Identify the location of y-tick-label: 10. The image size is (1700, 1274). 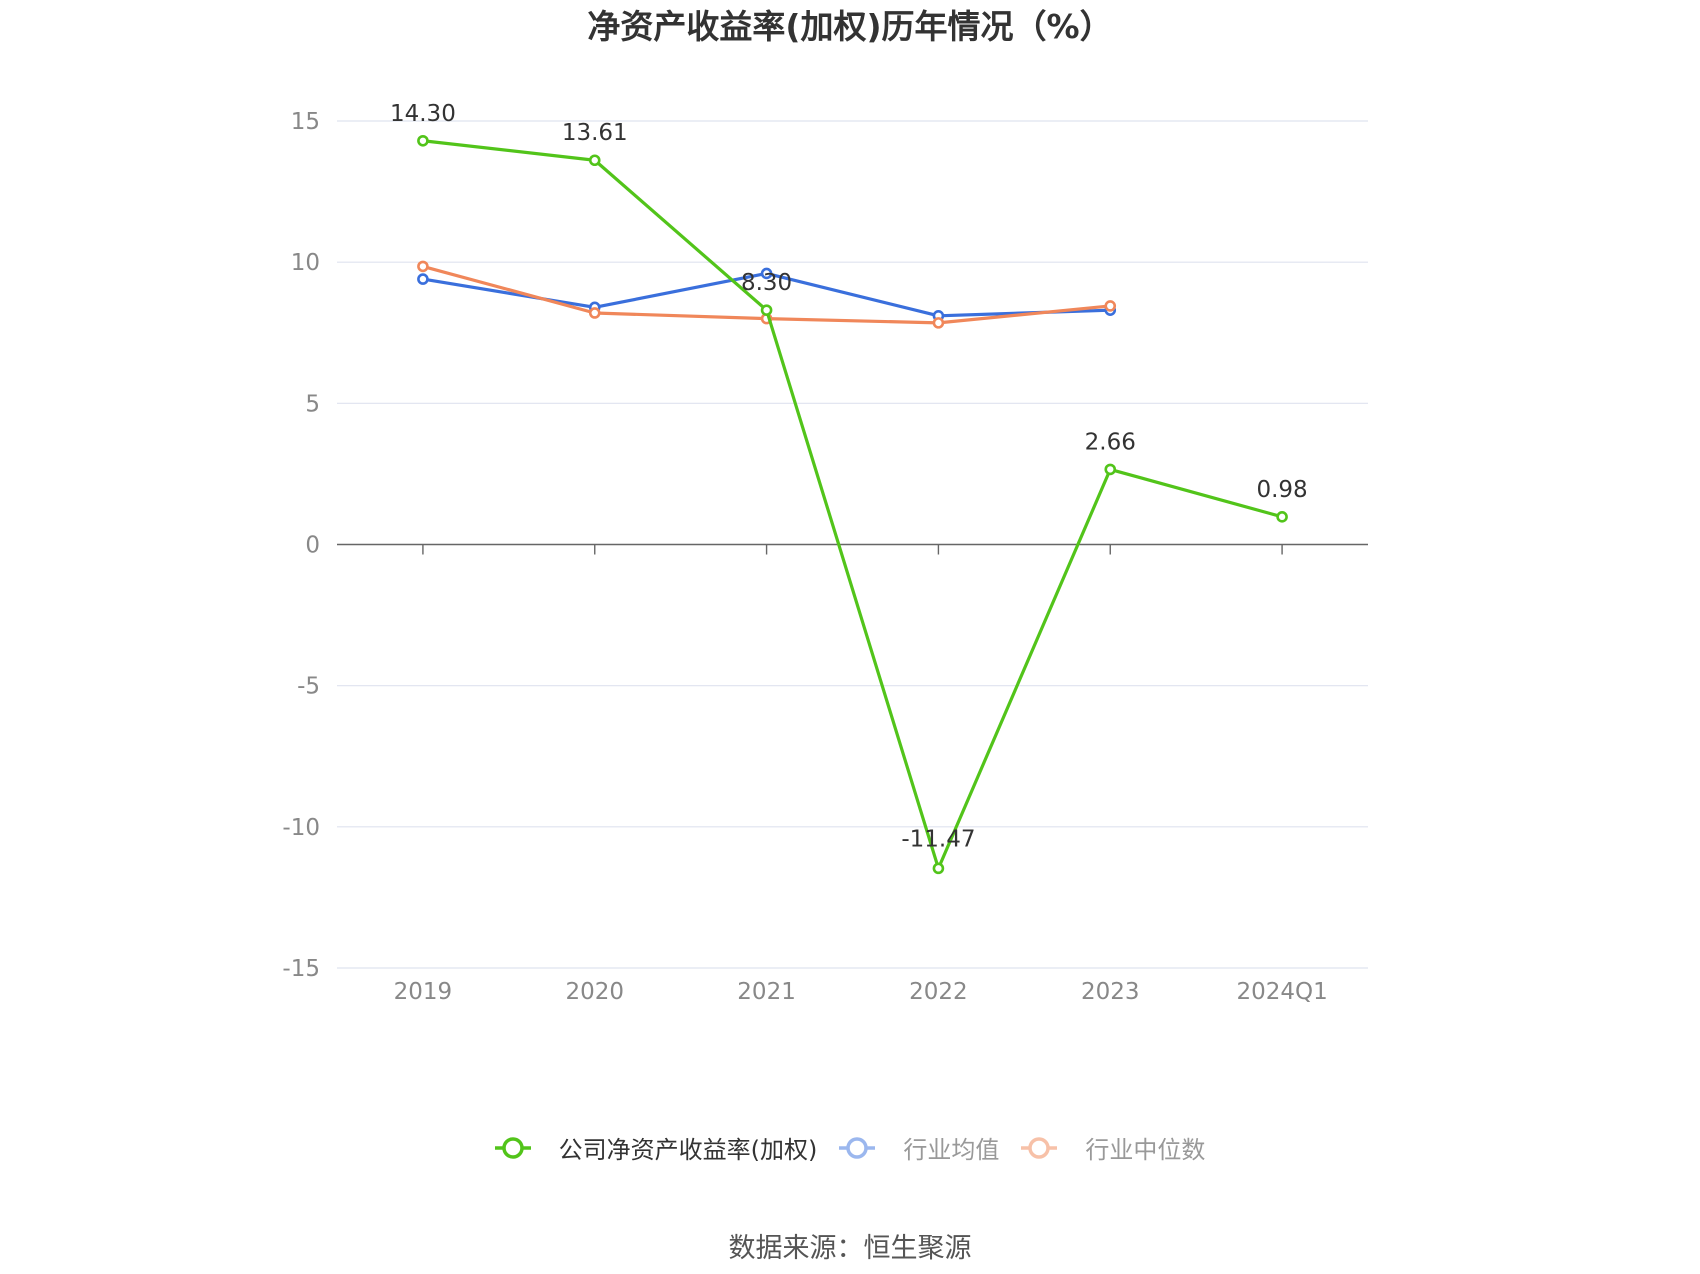
(305, 263).